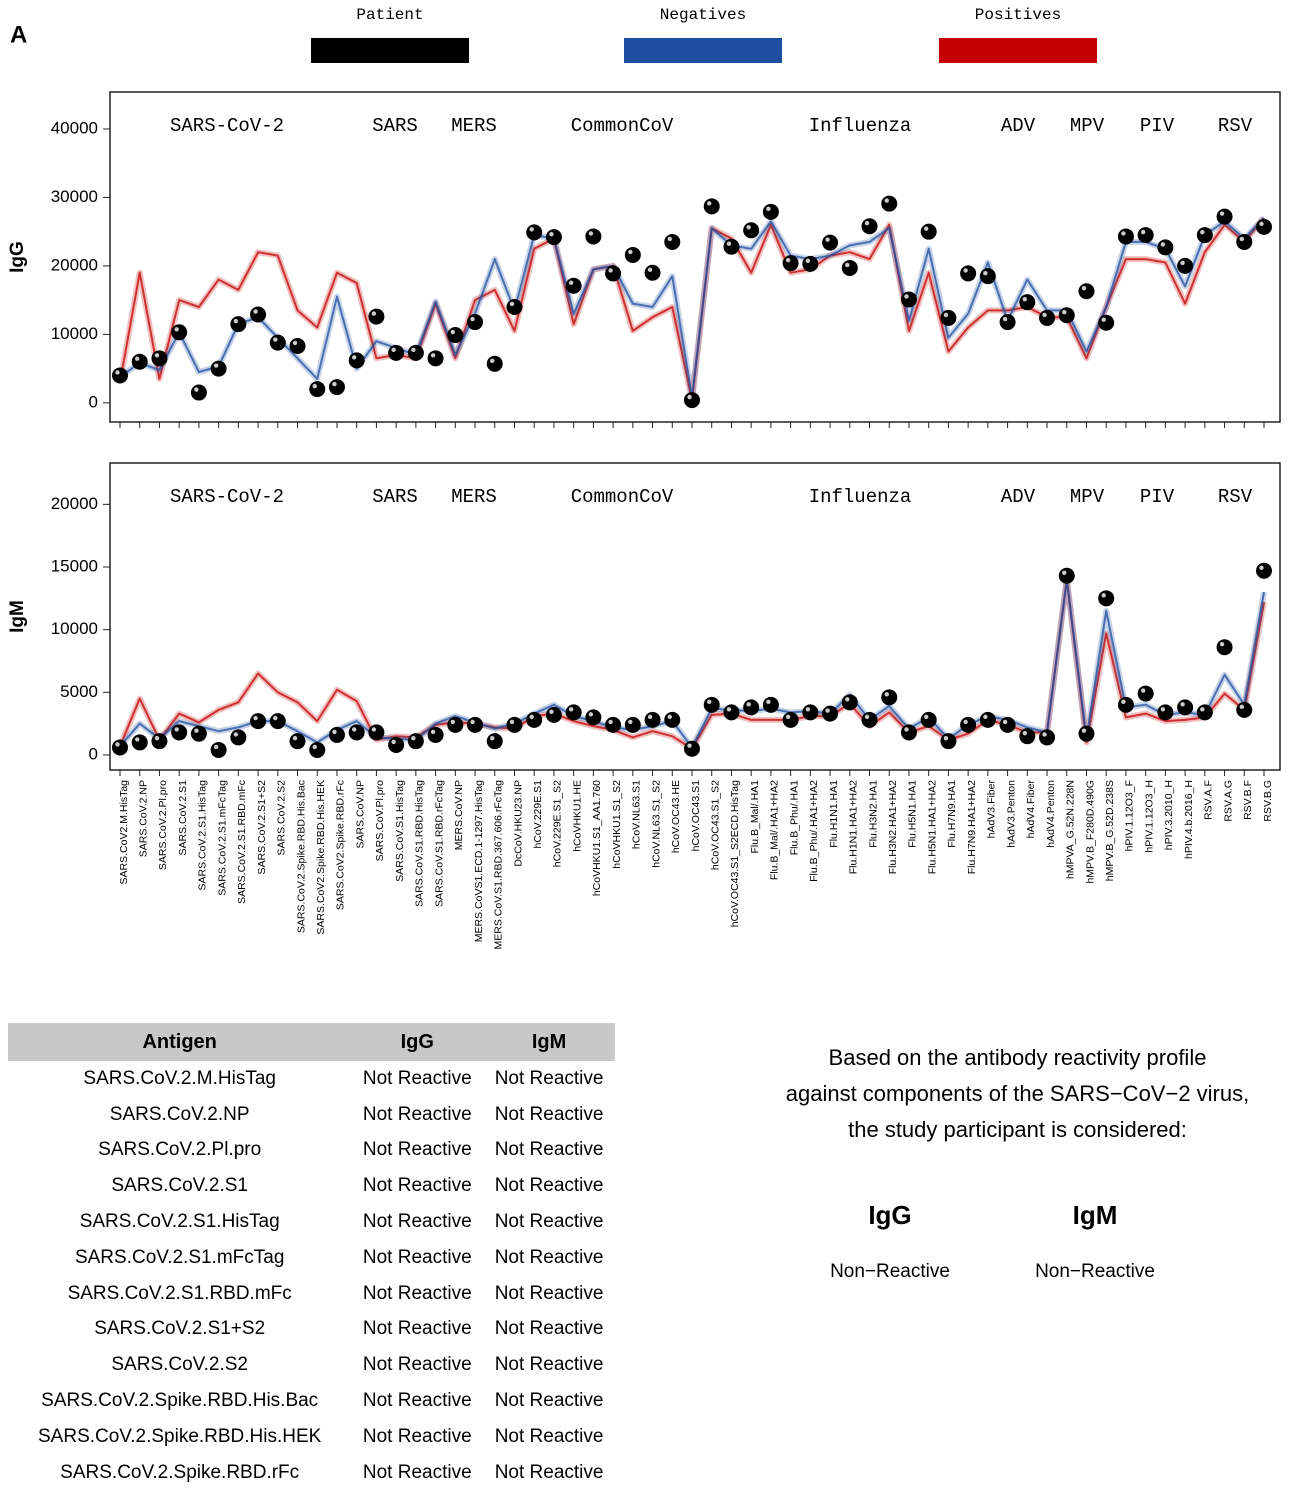 Image resolution: width=1290 pixels, height=1491 pixels. I want to click on group-label: MERS, so click(474, 497).